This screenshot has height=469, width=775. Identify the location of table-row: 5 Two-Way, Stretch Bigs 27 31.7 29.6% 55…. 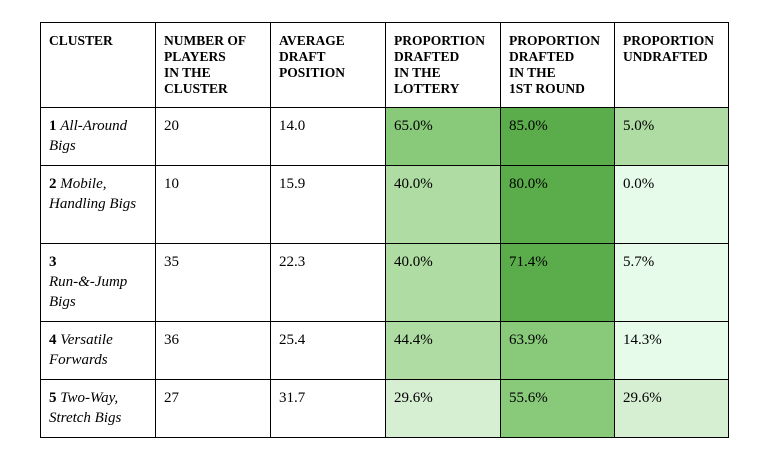
(384, 408).